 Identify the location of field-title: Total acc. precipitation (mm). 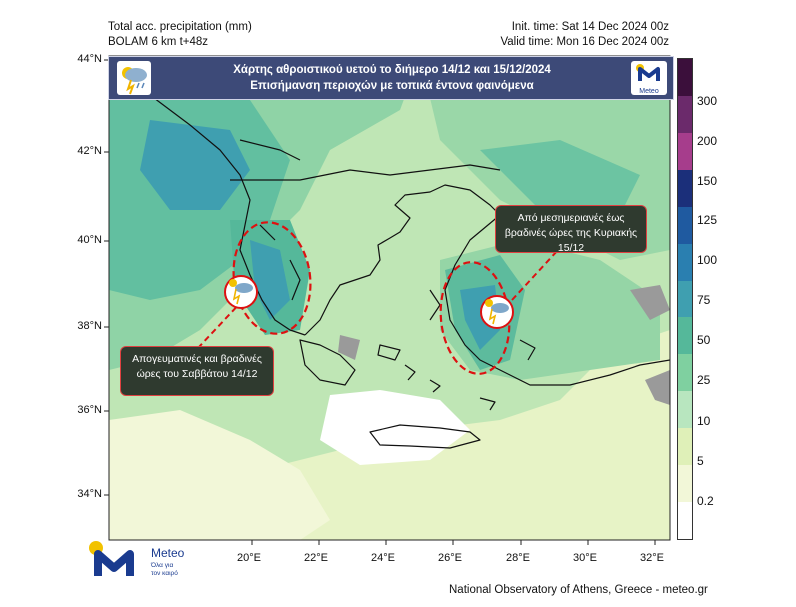
(180, 27).